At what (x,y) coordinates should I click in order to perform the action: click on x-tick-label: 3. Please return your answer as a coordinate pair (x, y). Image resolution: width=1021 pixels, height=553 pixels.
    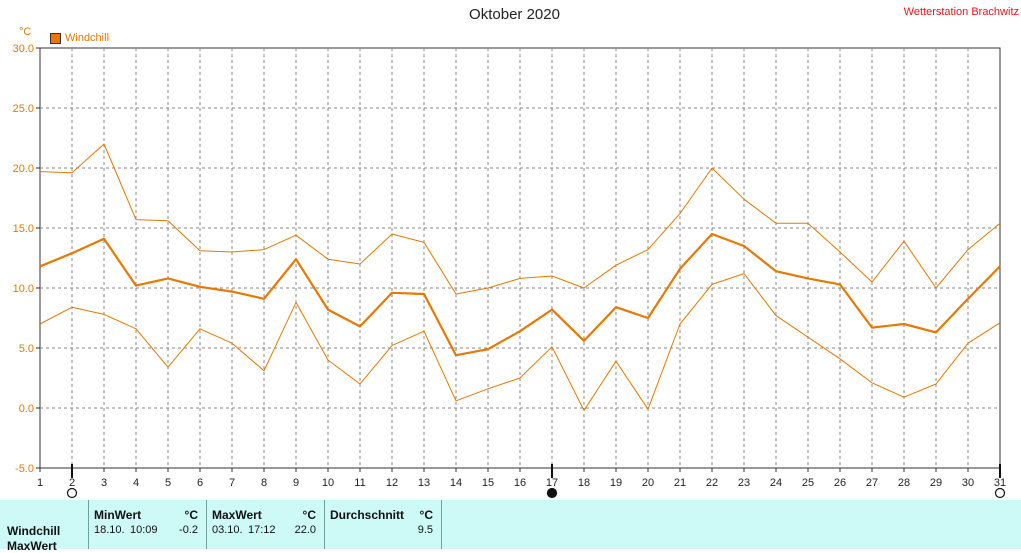
    Looking at the image, I should click on (104, 483).